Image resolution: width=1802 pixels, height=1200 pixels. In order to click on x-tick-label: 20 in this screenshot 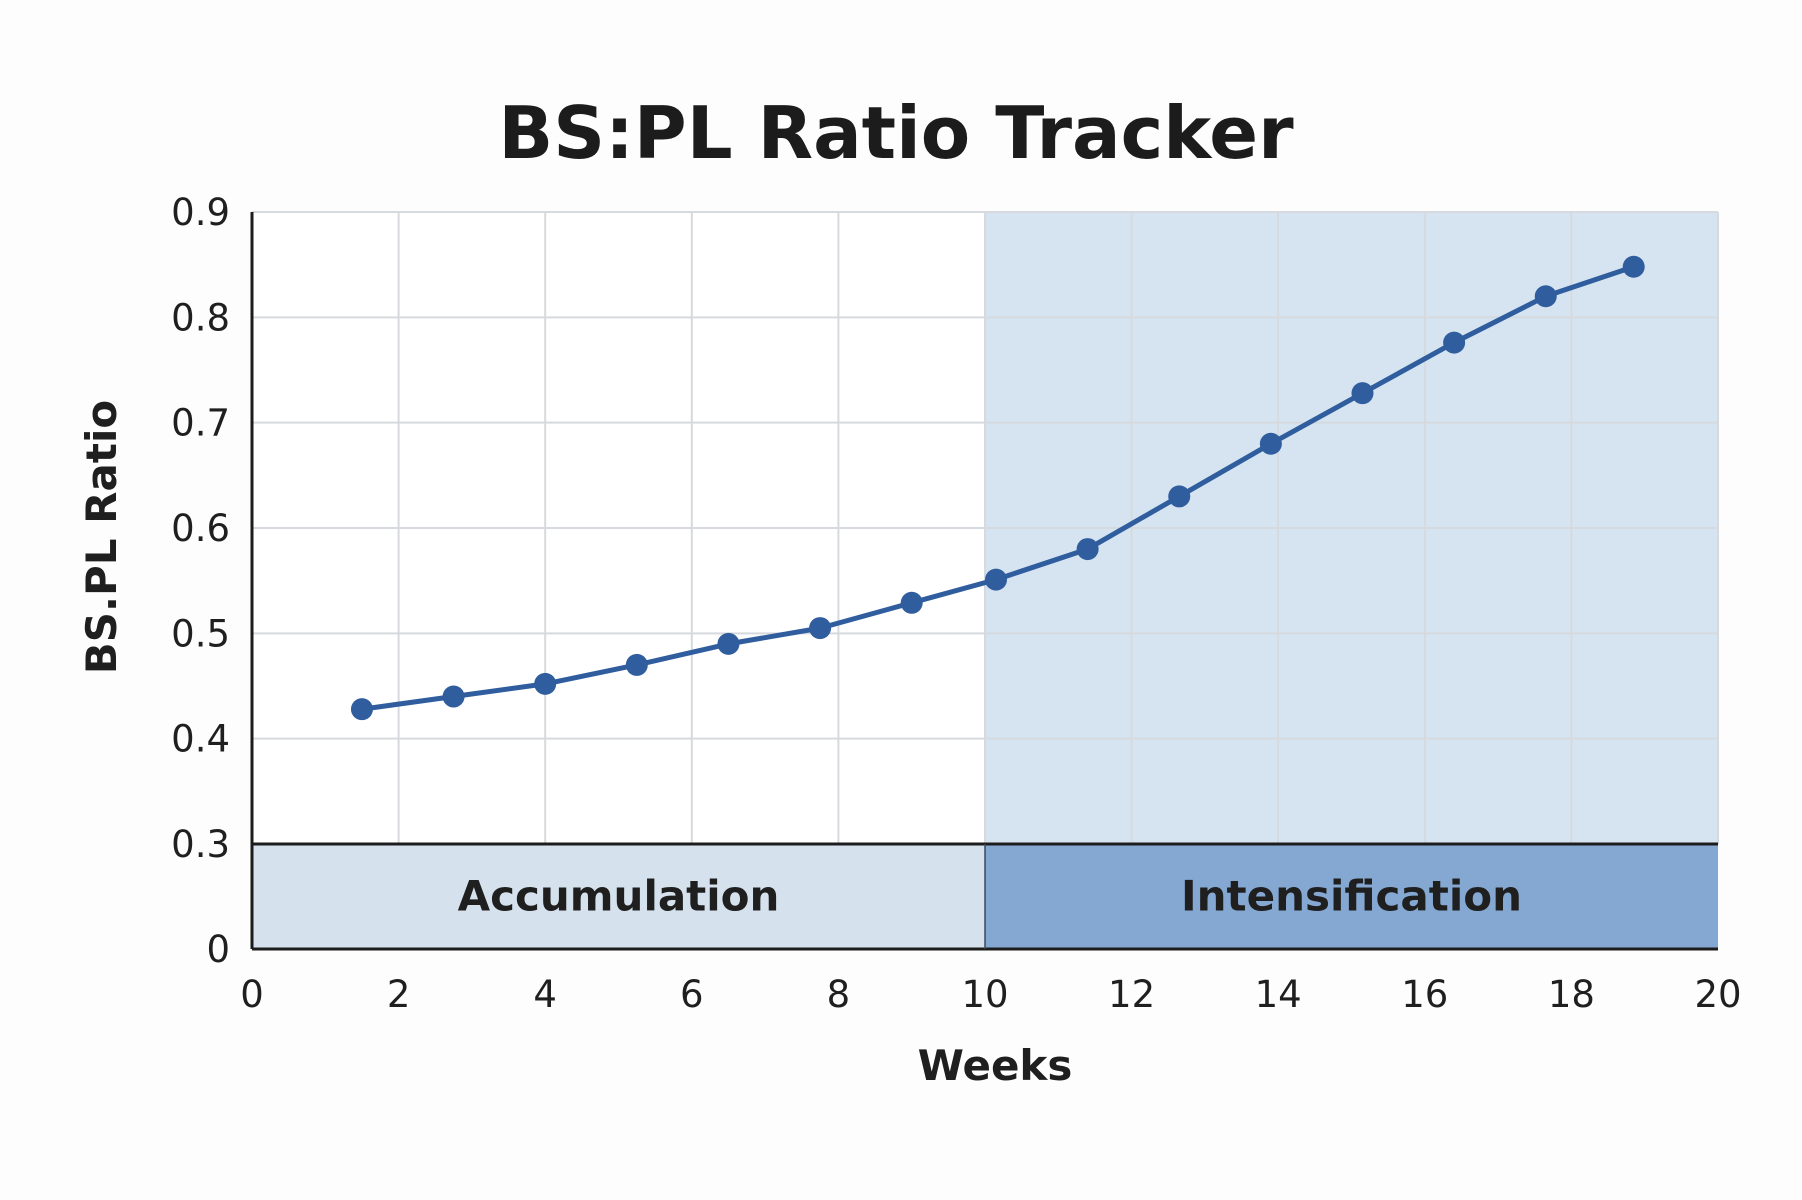, I will do `click(1717, 994)`.